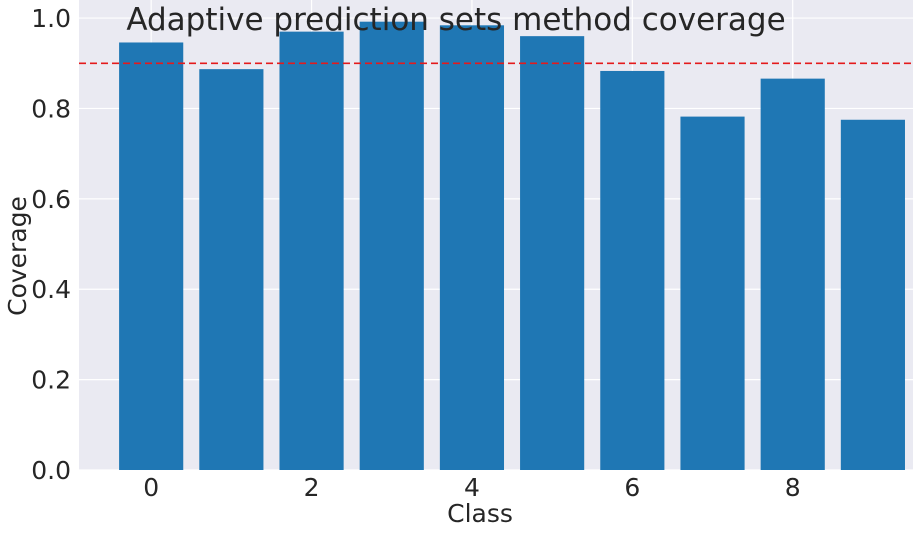 This screenshot has width=920, height=534. What do you see at coordinates (793, 487) in the screenshot?
I see `x-tick-label: 8` at bounding box center [793, 487].